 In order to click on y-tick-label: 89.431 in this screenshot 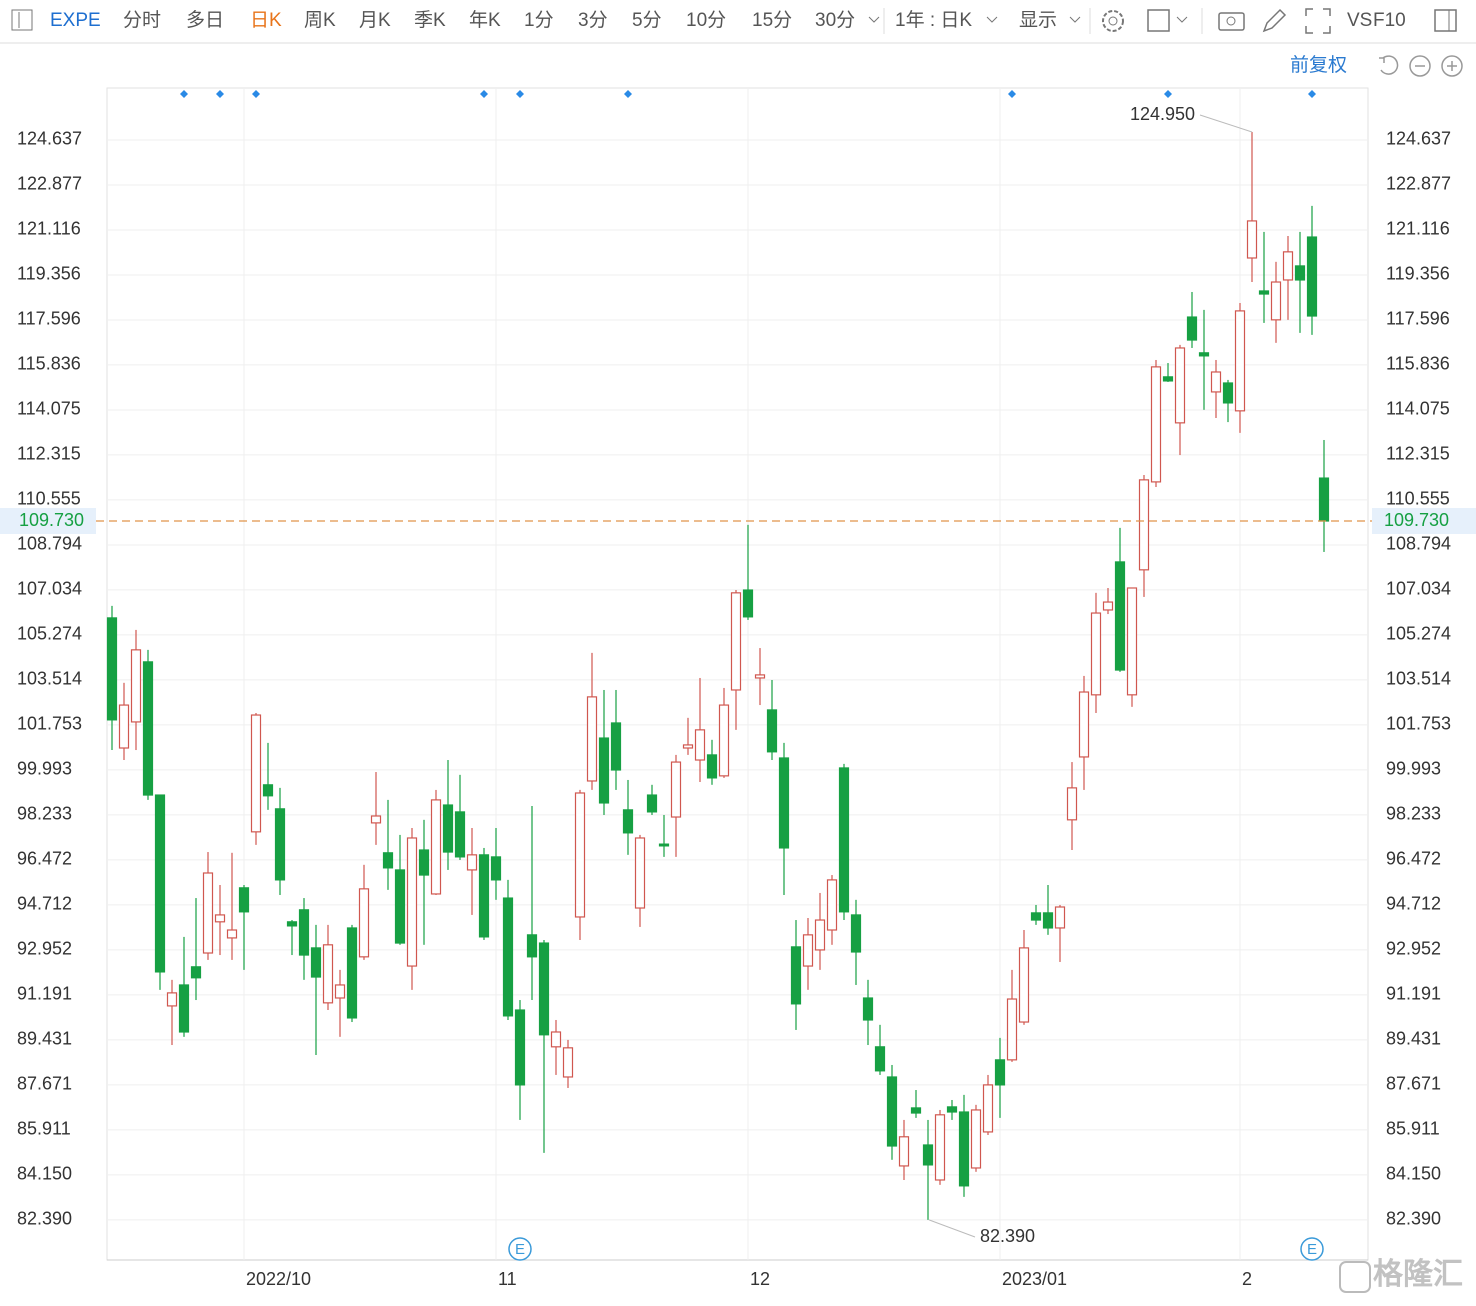, I will do `click(44, 1039)`.